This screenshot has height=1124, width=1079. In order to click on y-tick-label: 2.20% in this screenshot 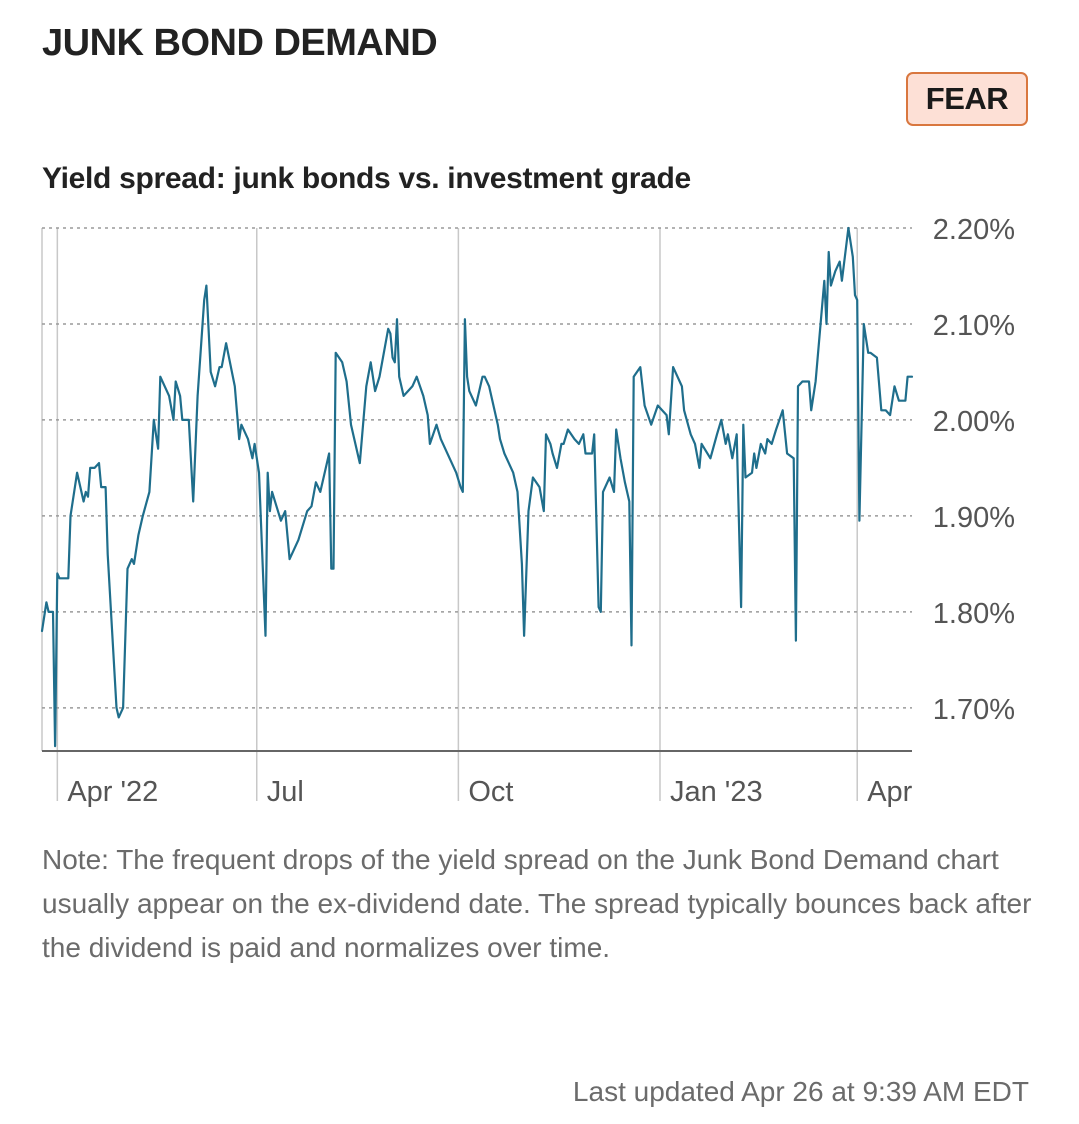, I will do `click(974, 230)`.